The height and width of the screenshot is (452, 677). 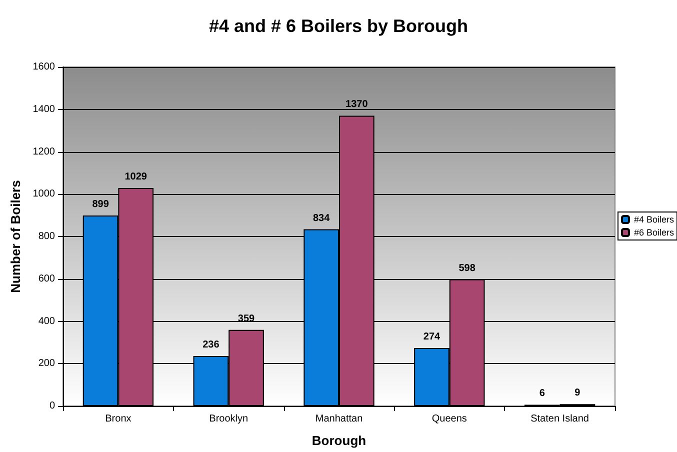 I want to click on data-label: 6, so click(x=542, y=394).